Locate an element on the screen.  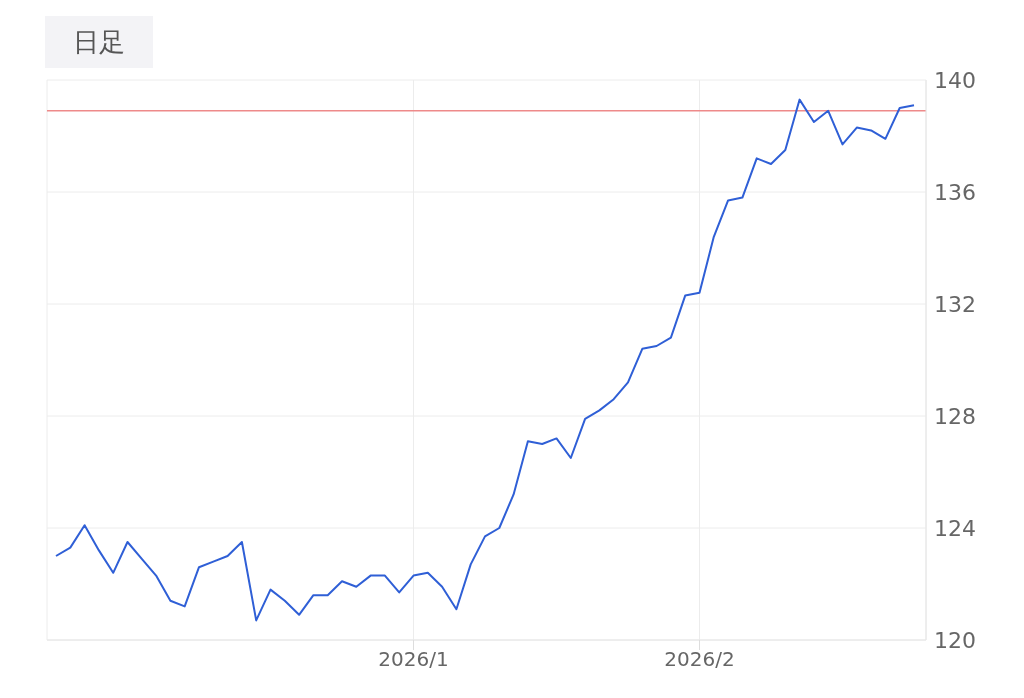
y-tick-label: 124 is located at coordinates (955, 528).